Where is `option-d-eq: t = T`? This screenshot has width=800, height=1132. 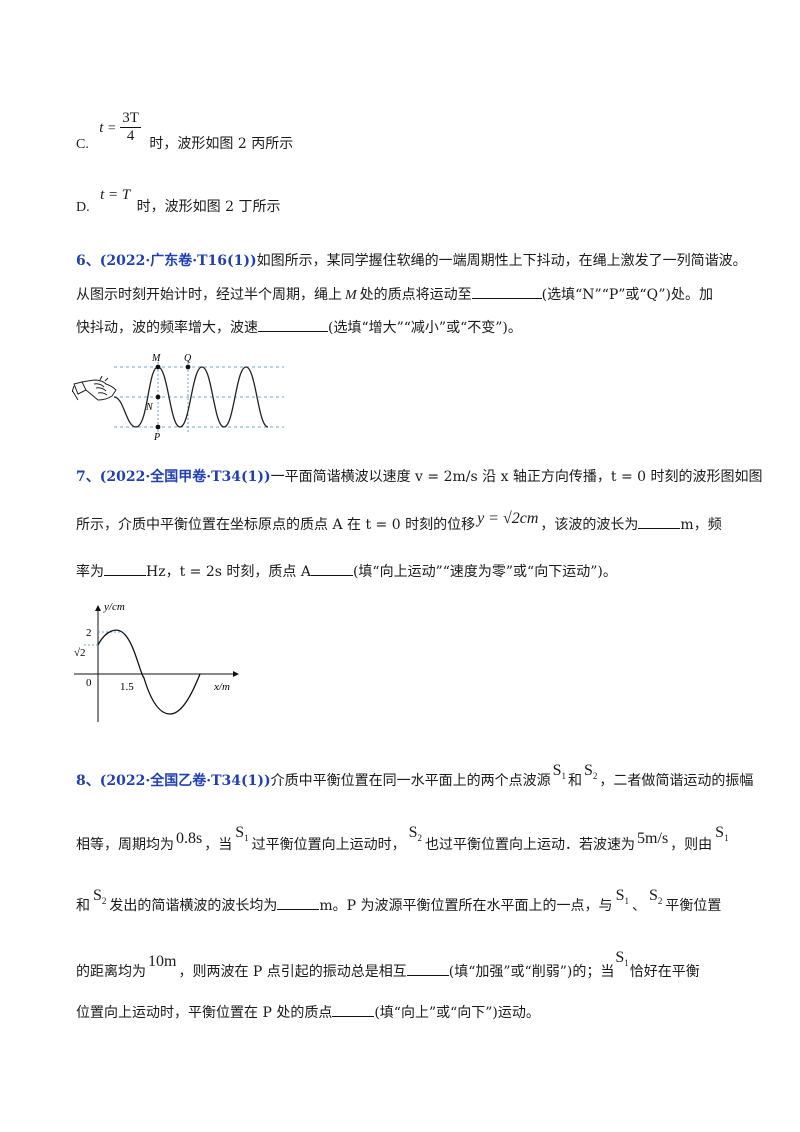 option-d-eq: t = T is located at coordinates (115, 195).